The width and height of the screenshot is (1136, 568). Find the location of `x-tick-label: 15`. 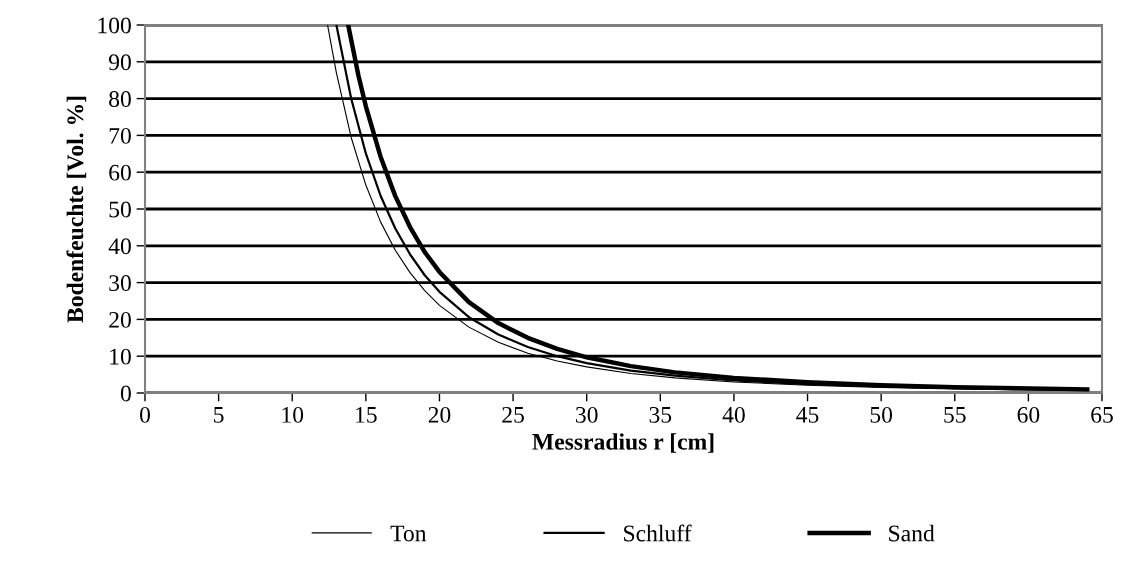

x-tick-label: 15 is located at coordinates (366, 414).